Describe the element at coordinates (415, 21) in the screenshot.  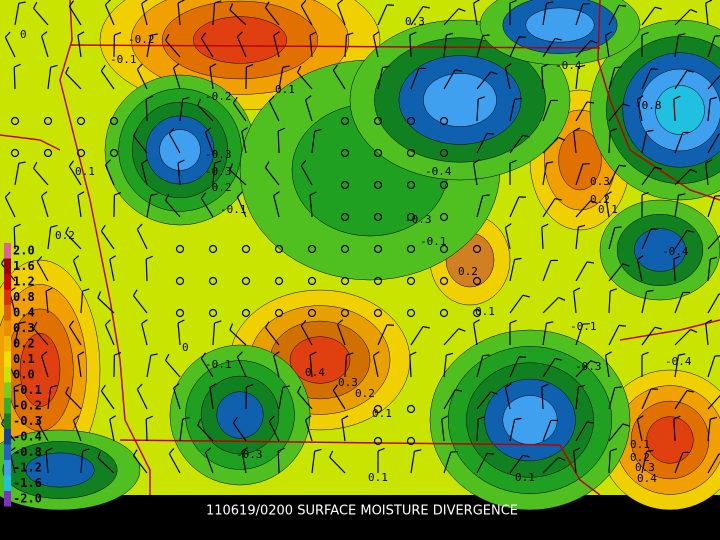
I see `contour-label: 0.3` at that location.